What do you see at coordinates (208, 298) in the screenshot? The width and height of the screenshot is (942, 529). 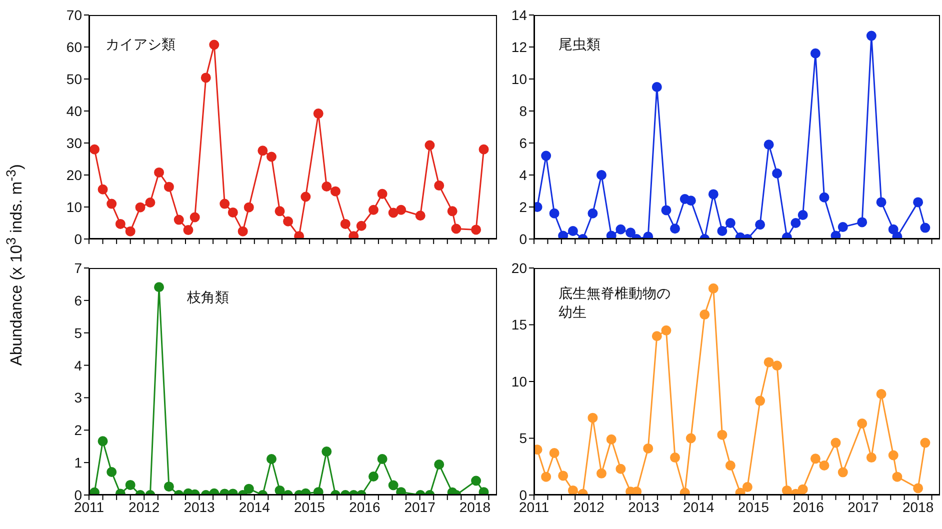 I see `series-label: 枝角類` at bounding box center [208, 298].